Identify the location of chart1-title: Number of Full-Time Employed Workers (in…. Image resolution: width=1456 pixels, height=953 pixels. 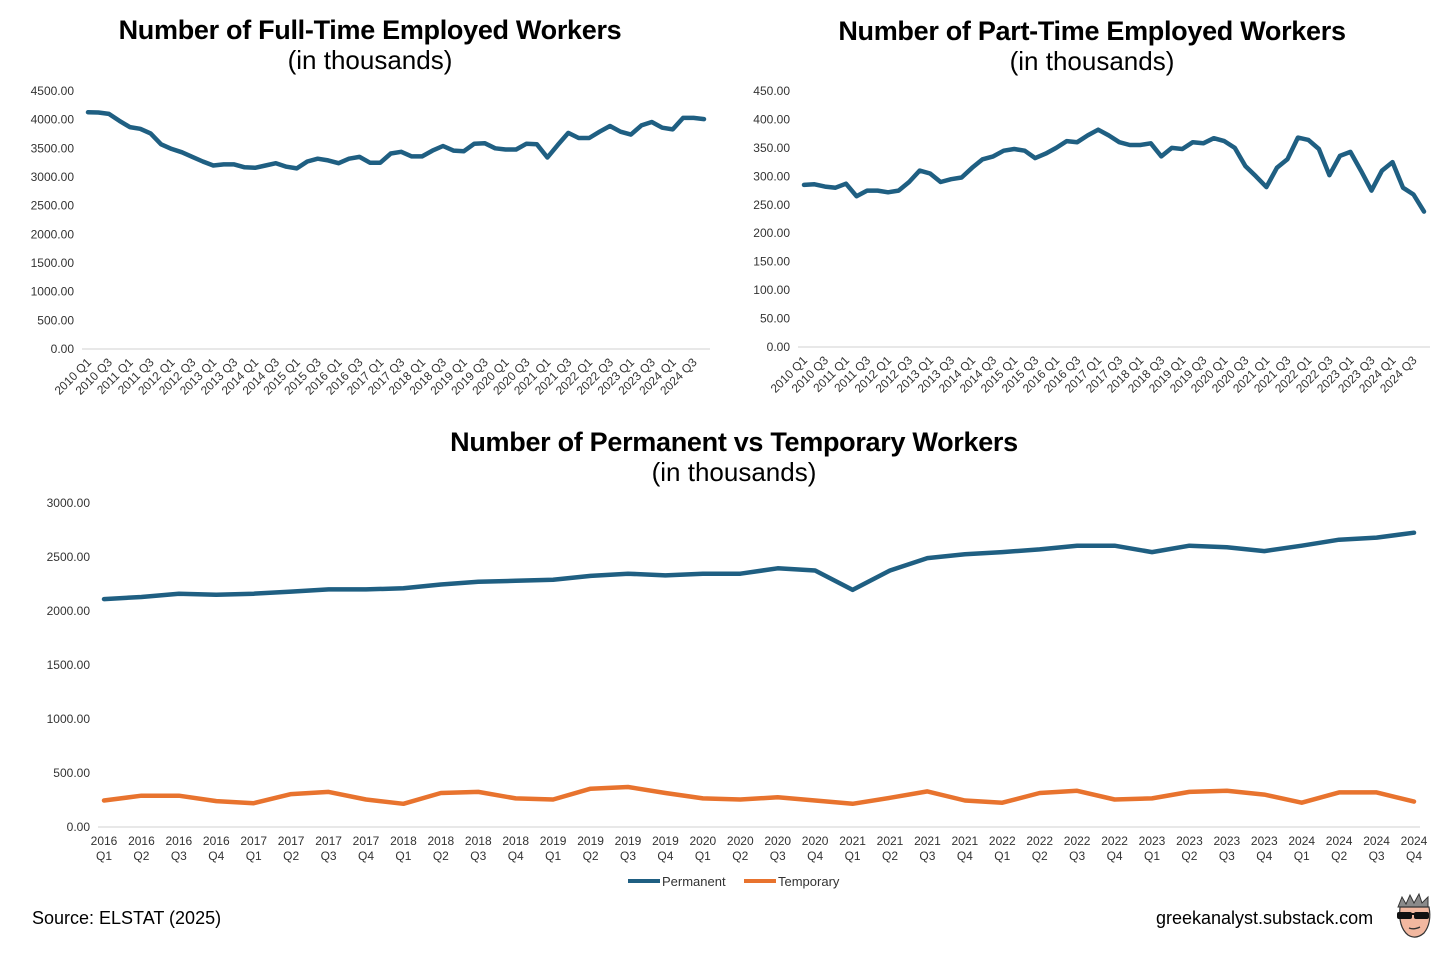
(370, 45).